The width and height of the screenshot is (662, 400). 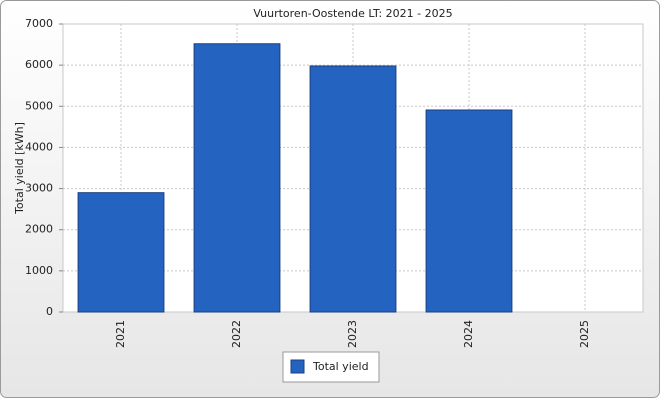 I want to click on y-tick-label: 3000, so click(x=39, y=188).